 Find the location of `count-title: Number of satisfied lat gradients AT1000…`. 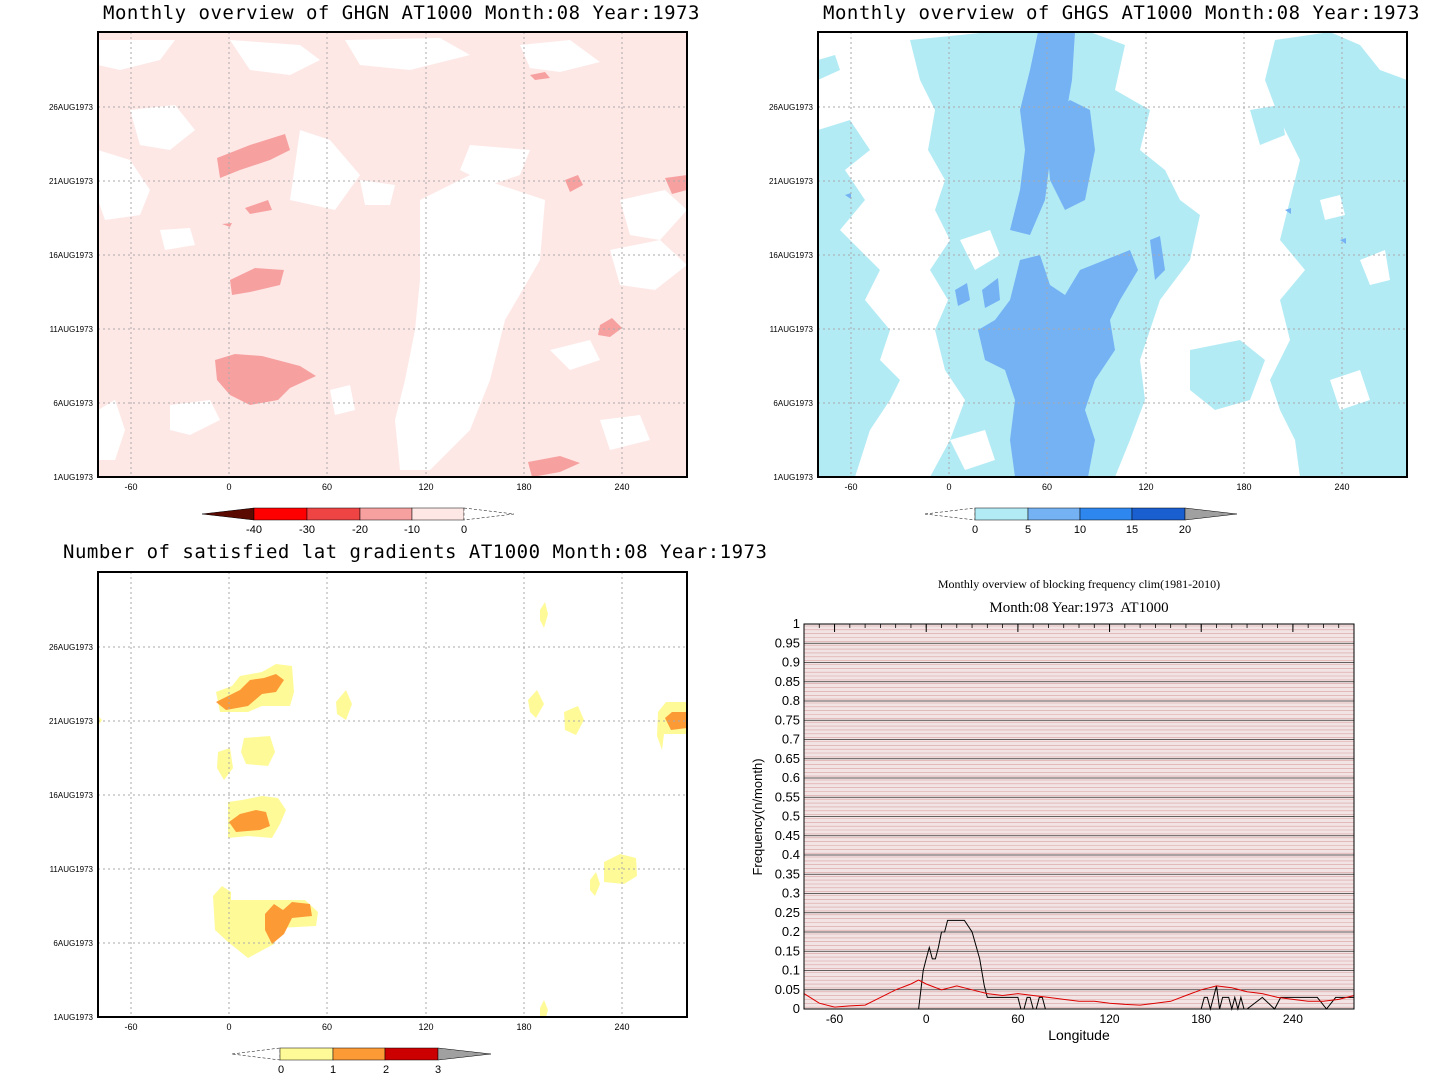

count-title: Number of satisfied lat gradients AT1000… is located at coordinates (415, 552).